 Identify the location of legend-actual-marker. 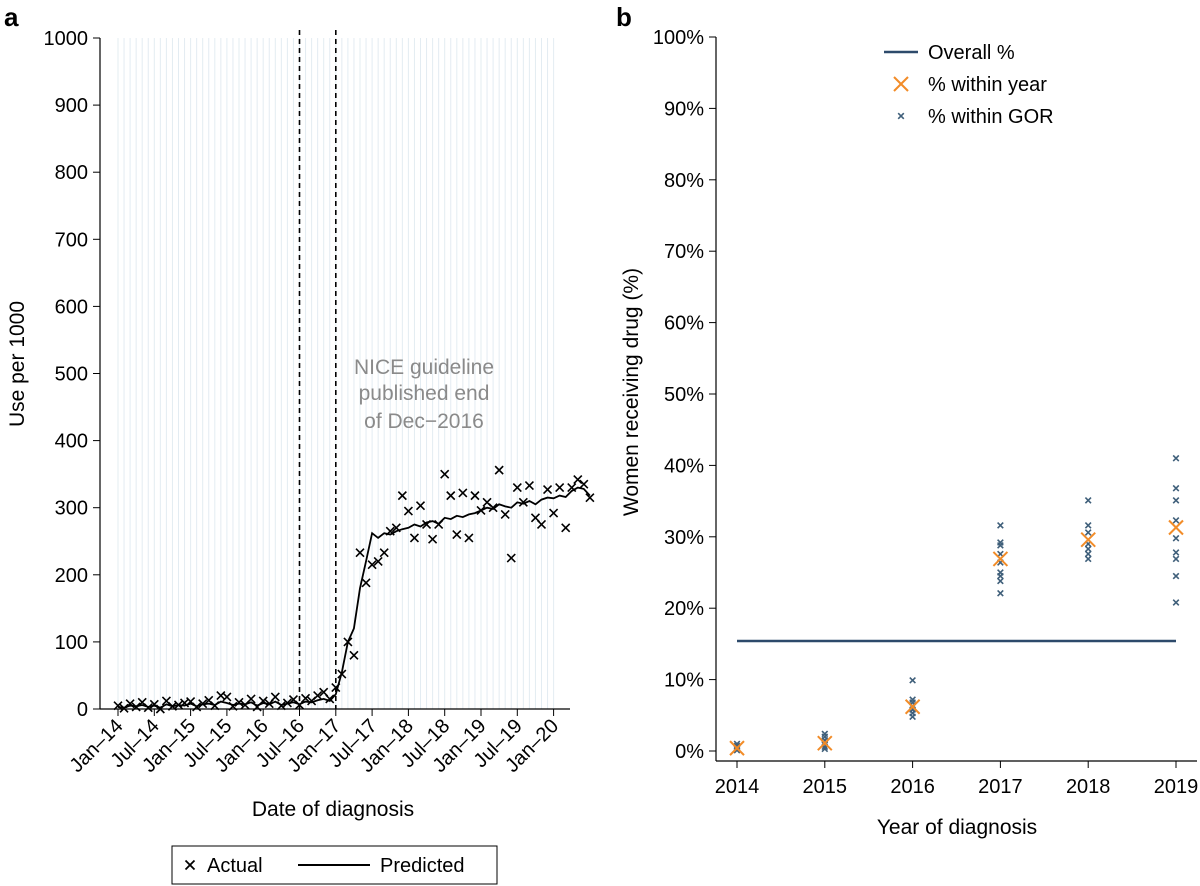
(190, 865).